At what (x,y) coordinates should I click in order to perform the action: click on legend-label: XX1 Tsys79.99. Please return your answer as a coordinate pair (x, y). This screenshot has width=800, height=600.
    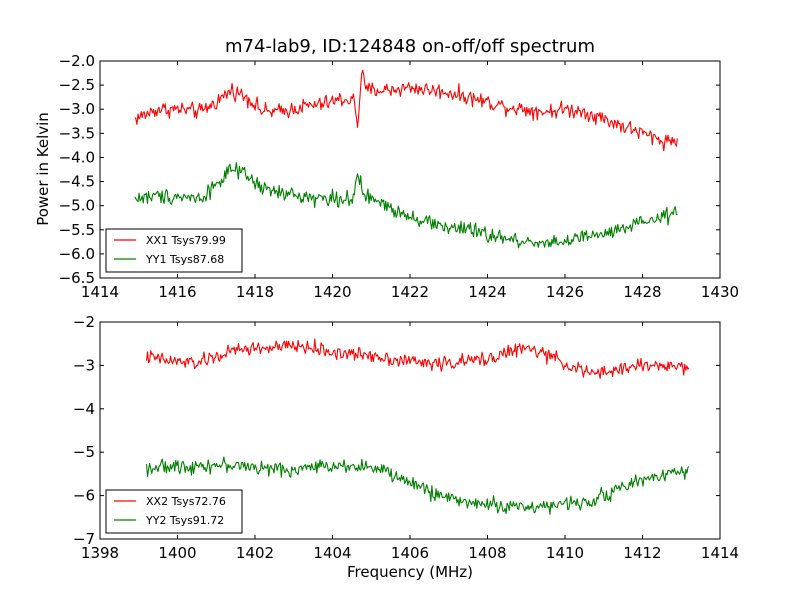
    Looking at the image, I should click on (186, 240).